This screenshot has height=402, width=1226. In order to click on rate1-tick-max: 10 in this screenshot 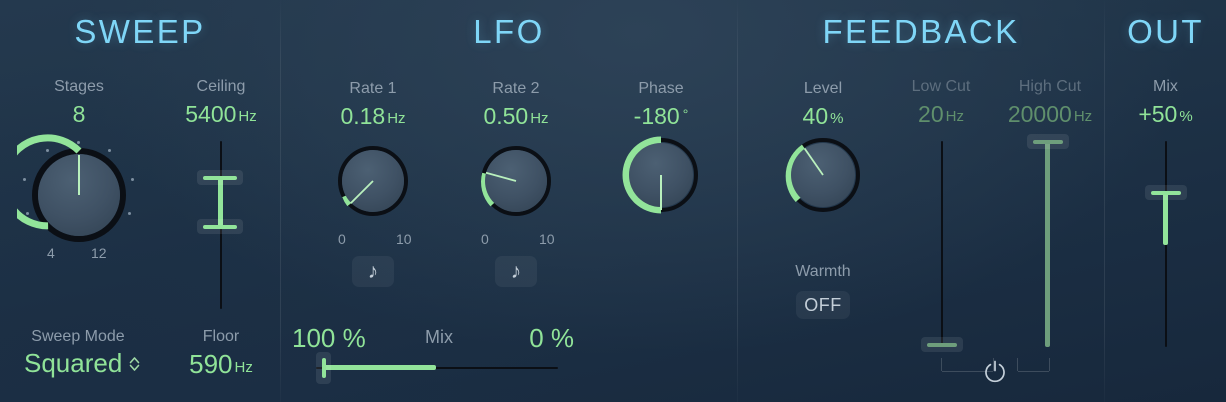, I will do `click(404, 239)`.